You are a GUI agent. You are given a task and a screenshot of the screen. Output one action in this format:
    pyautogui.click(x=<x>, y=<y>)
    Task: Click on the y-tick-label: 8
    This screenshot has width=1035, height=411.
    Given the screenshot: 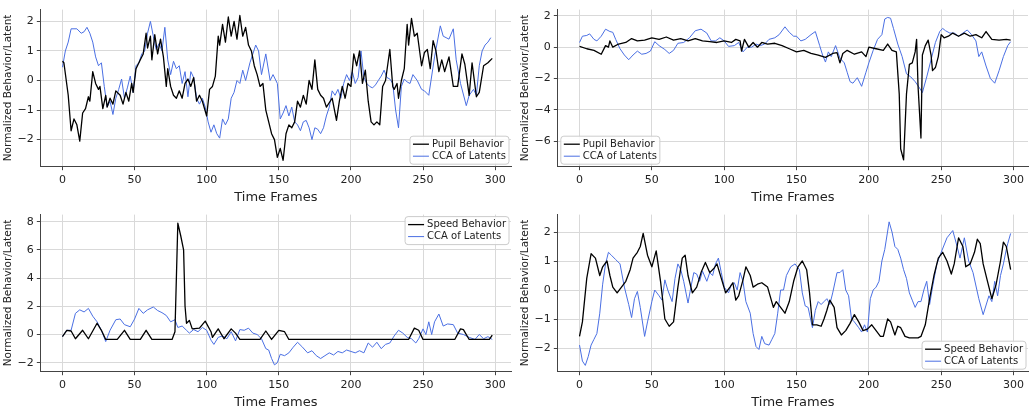 What is the action you would take?
    pyautogui.click(x=30, y=221)
    